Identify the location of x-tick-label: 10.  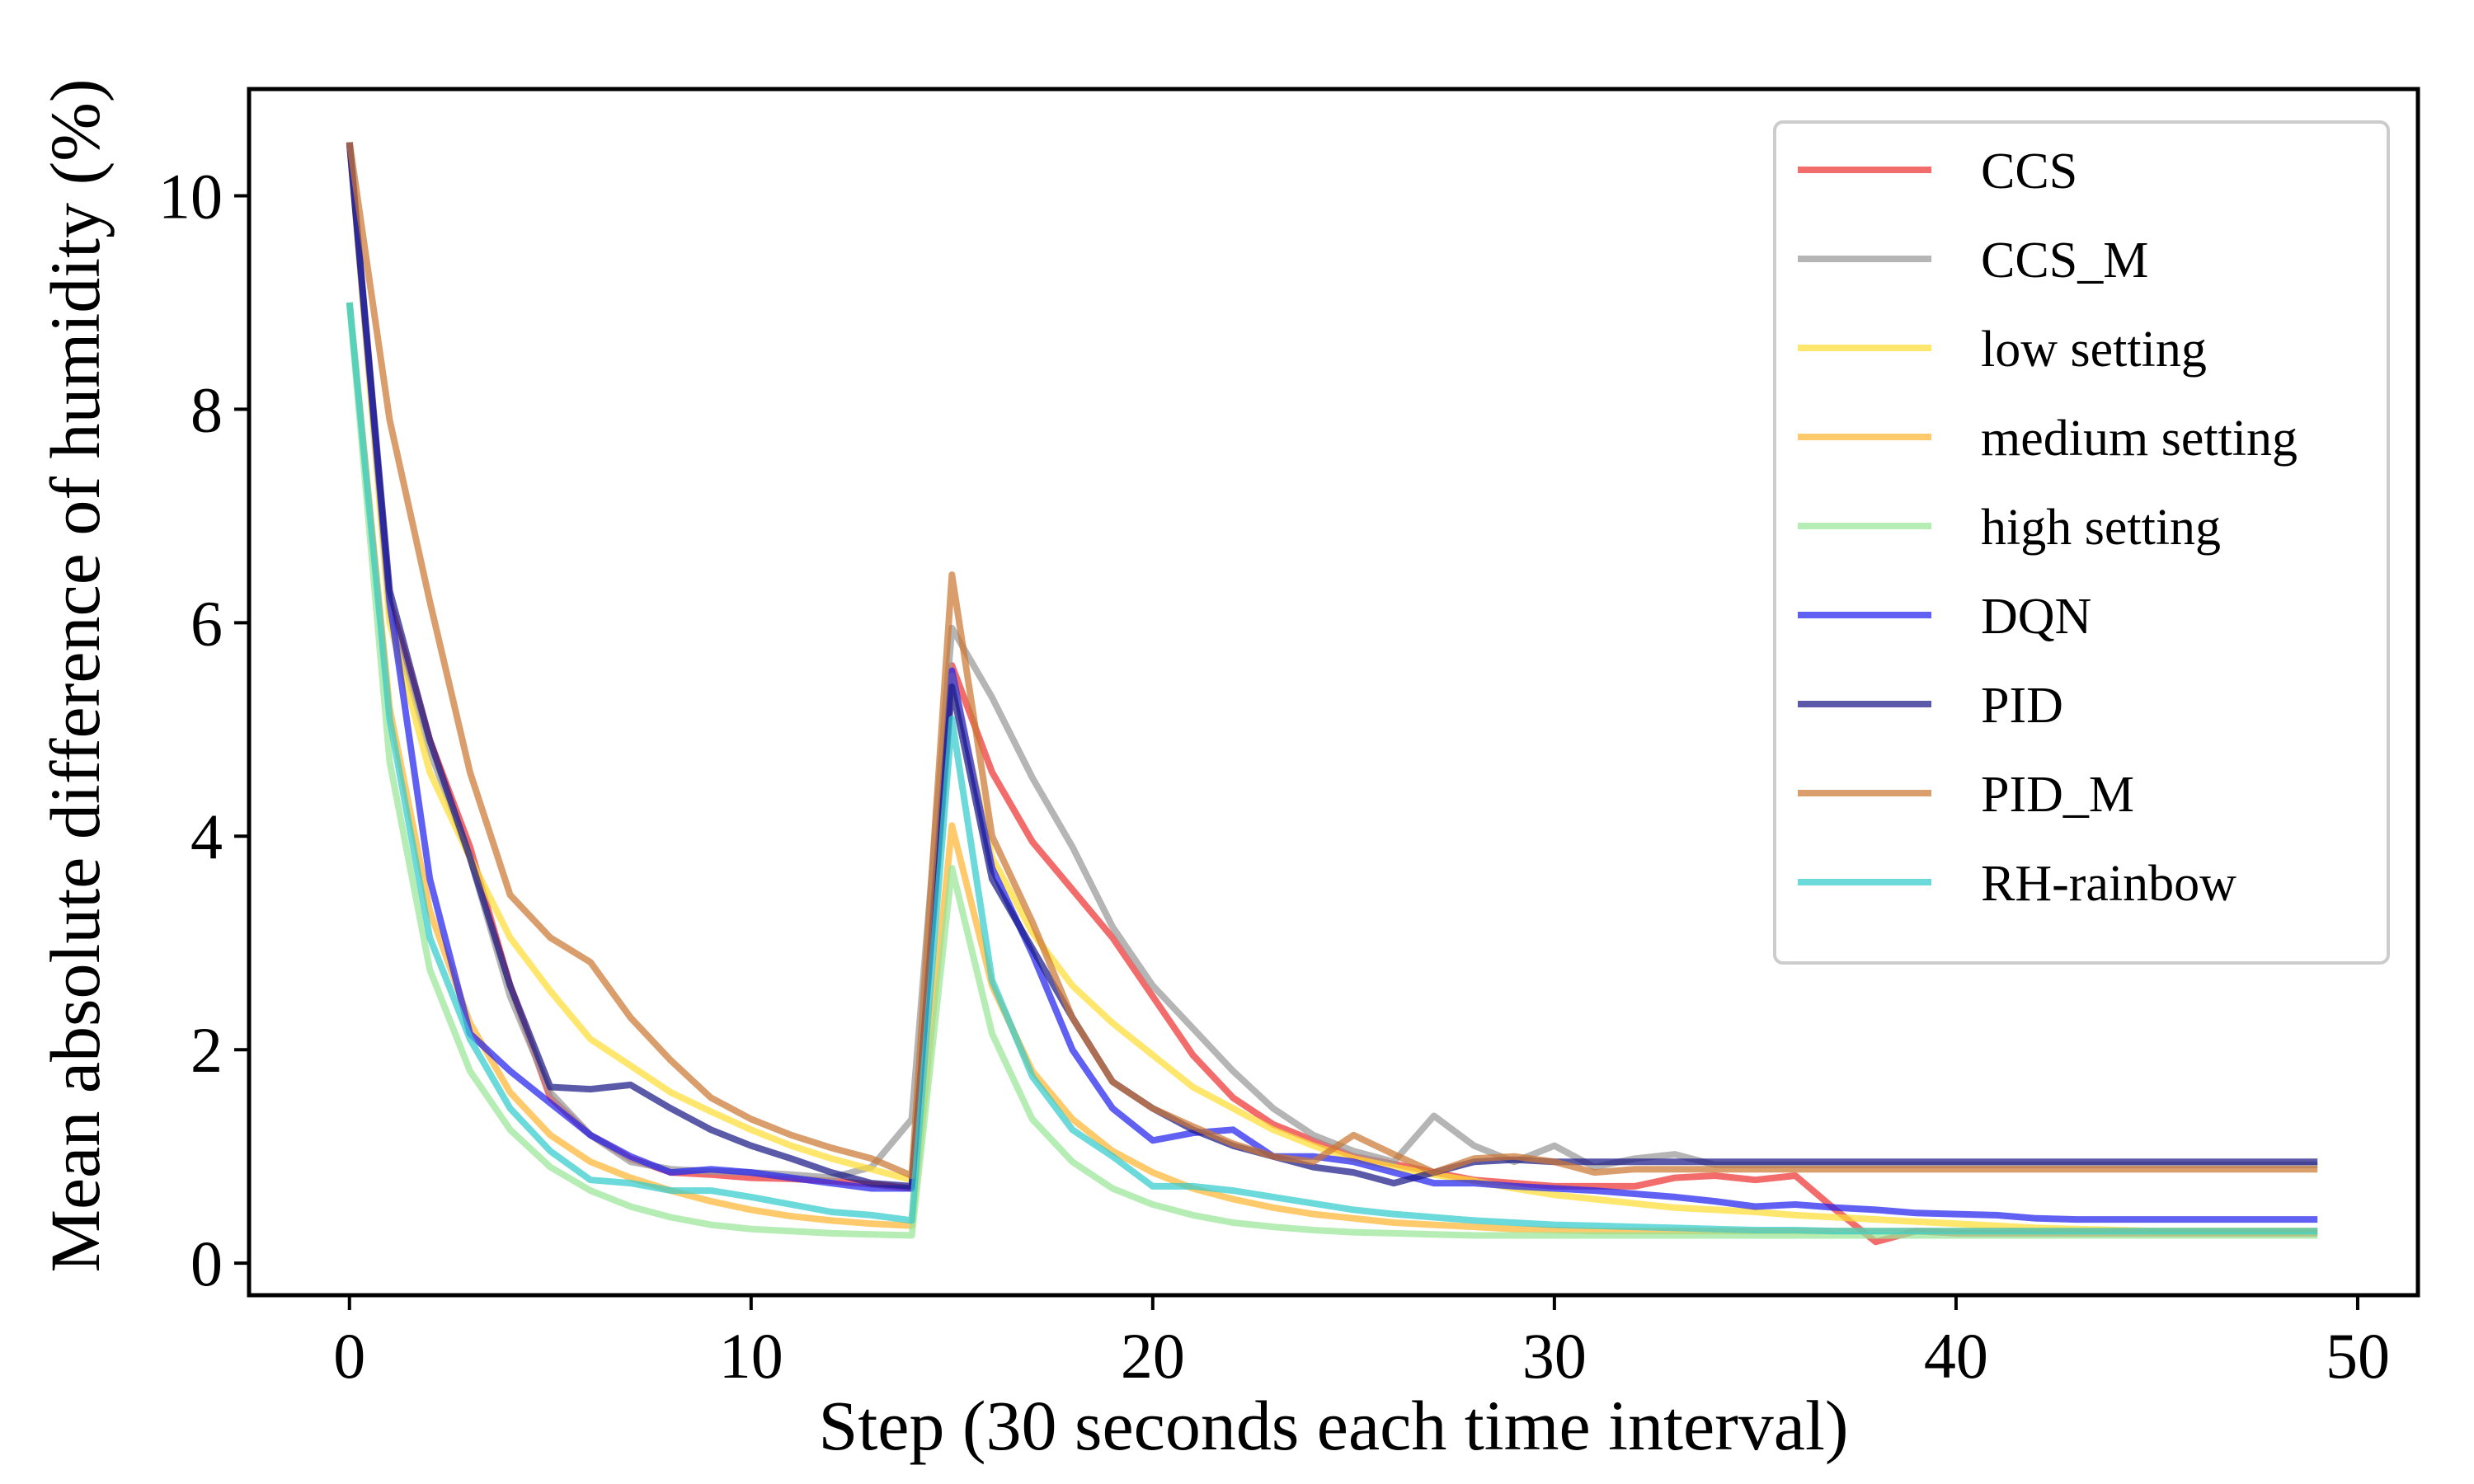
(751, 1356).